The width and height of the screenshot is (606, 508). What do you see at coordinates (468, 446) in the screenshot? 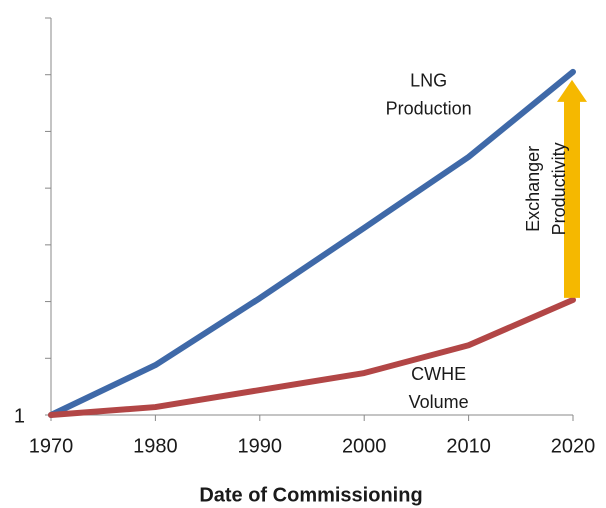
I see `x-tick-label: 2010` at bounding box center [468, 446].